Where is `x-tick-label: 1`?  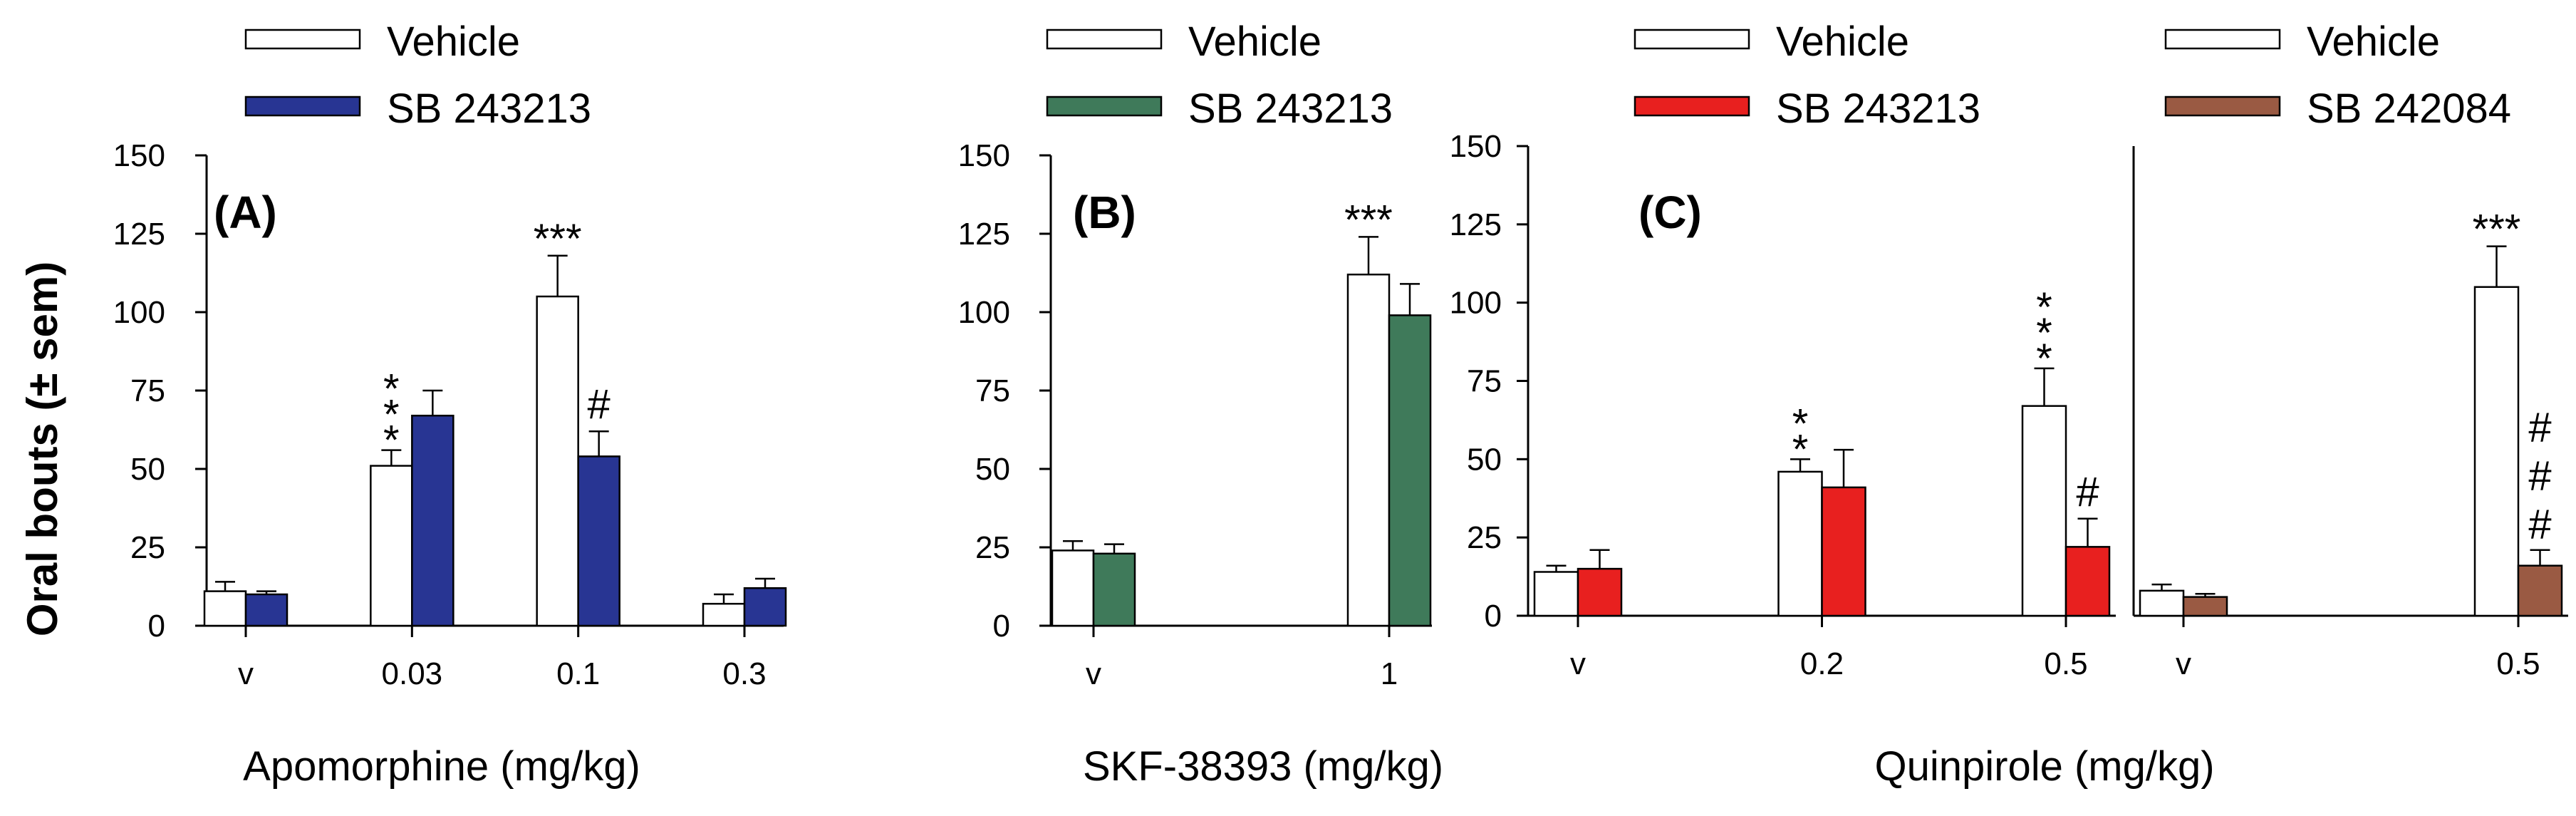 x-tick-label: 1 is located at coordinates (1389, 673).